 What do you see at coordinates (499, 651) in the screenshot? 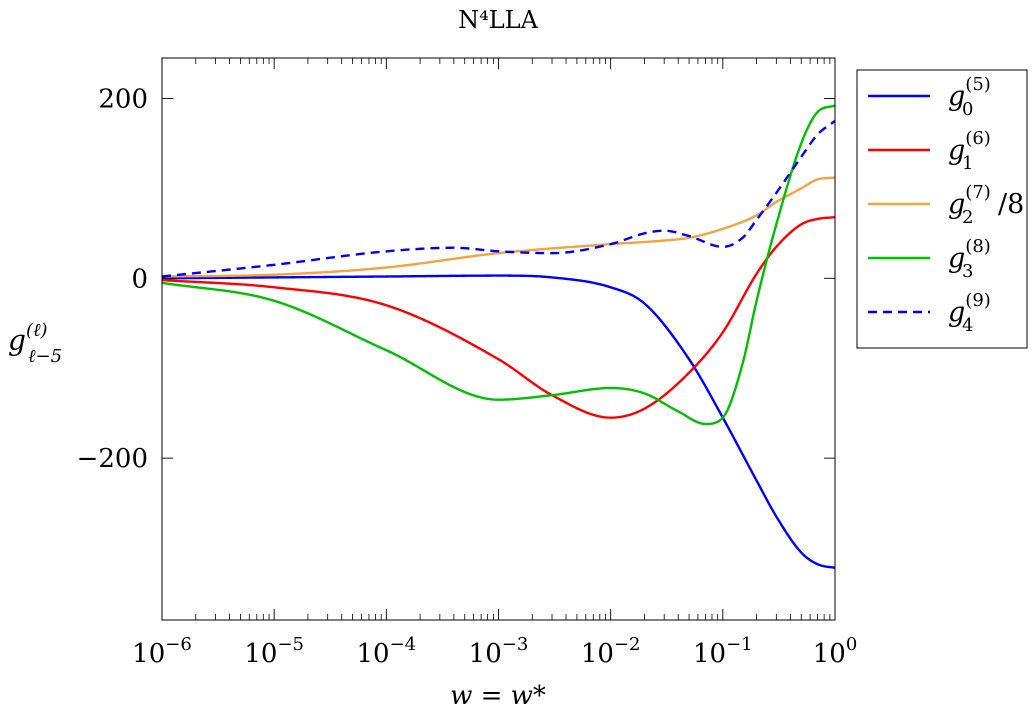
I see `x-tick-label-3: 10⁻³` at bounding box center [499, 651].